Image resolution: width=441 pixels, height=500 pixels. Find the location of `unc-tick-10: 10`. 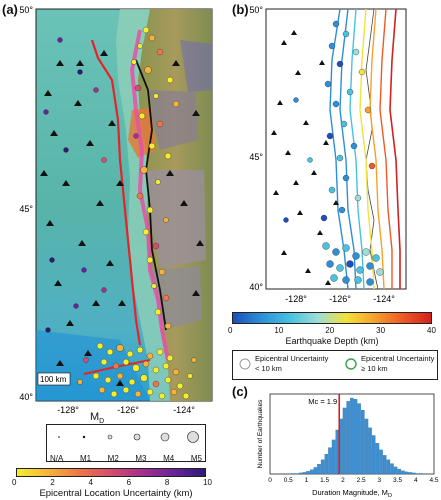

unc-tick-10: 10 is located at coordinates (207, 482).